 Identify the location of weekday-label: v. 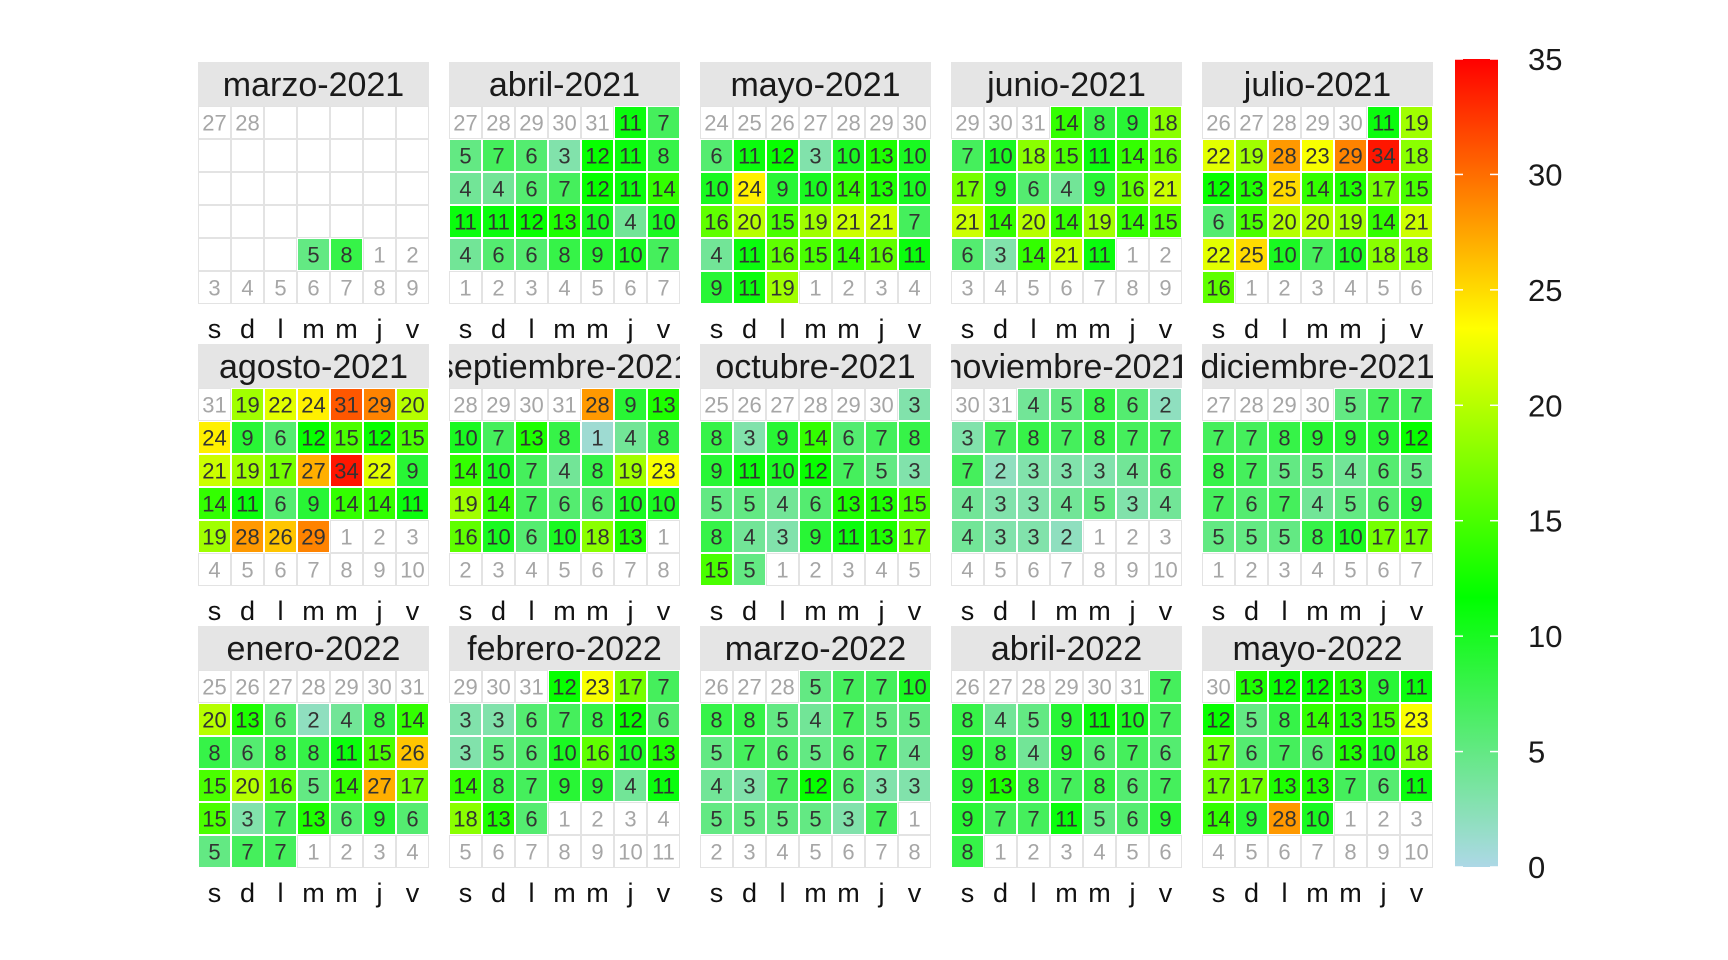
(915, 611).